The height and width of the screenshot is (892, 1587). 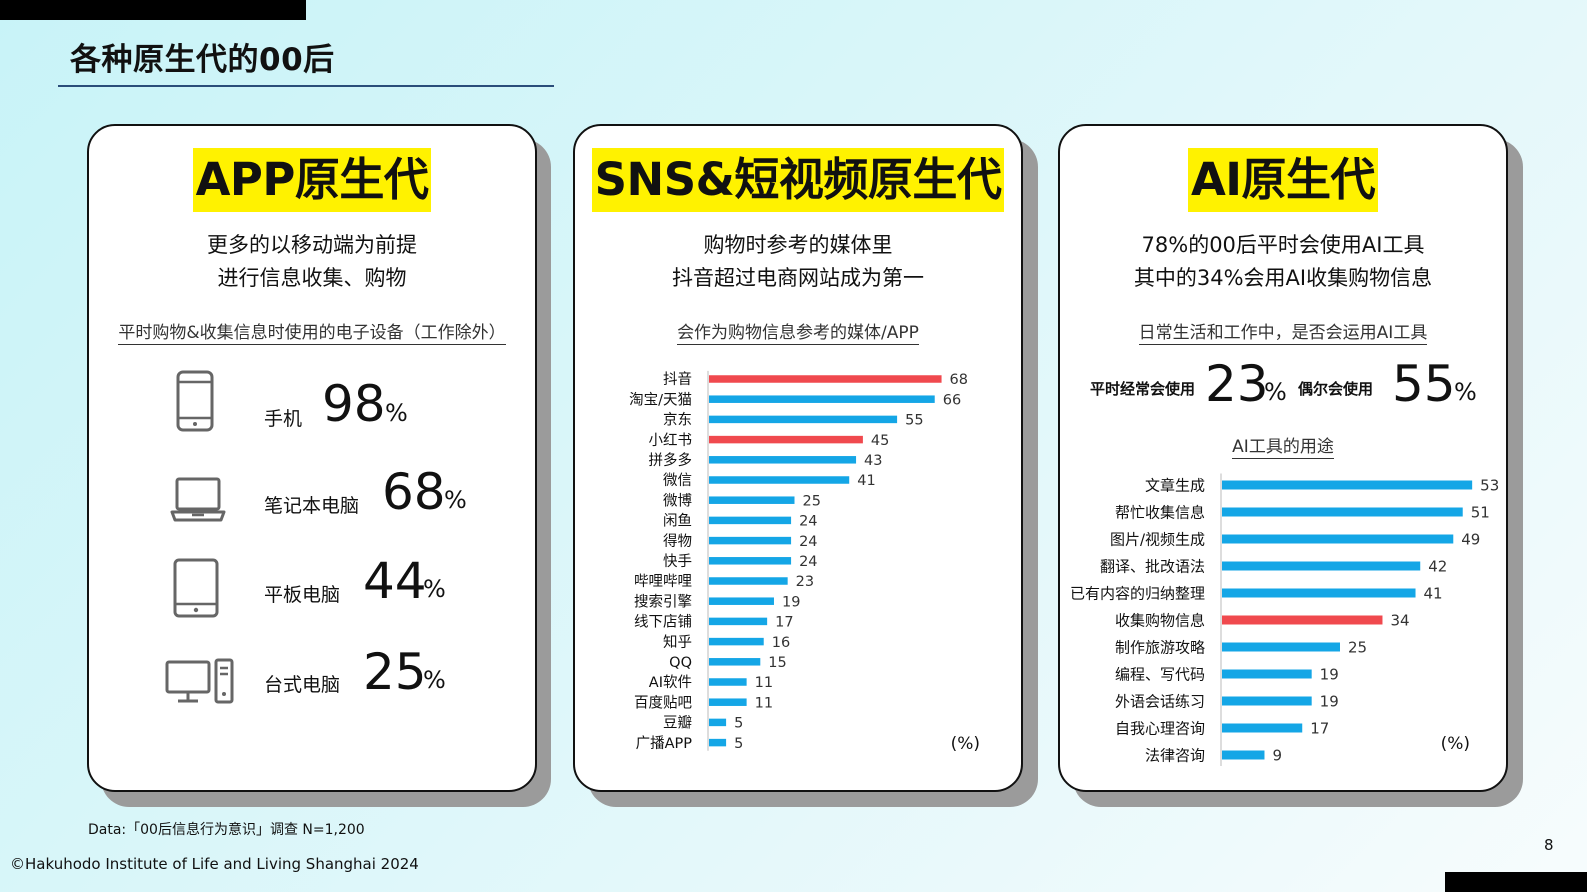 I want to click on card-subtitle: 购物时参考的媒体里 抖音超过电商网站成为第一, so click(x=798, y=262).